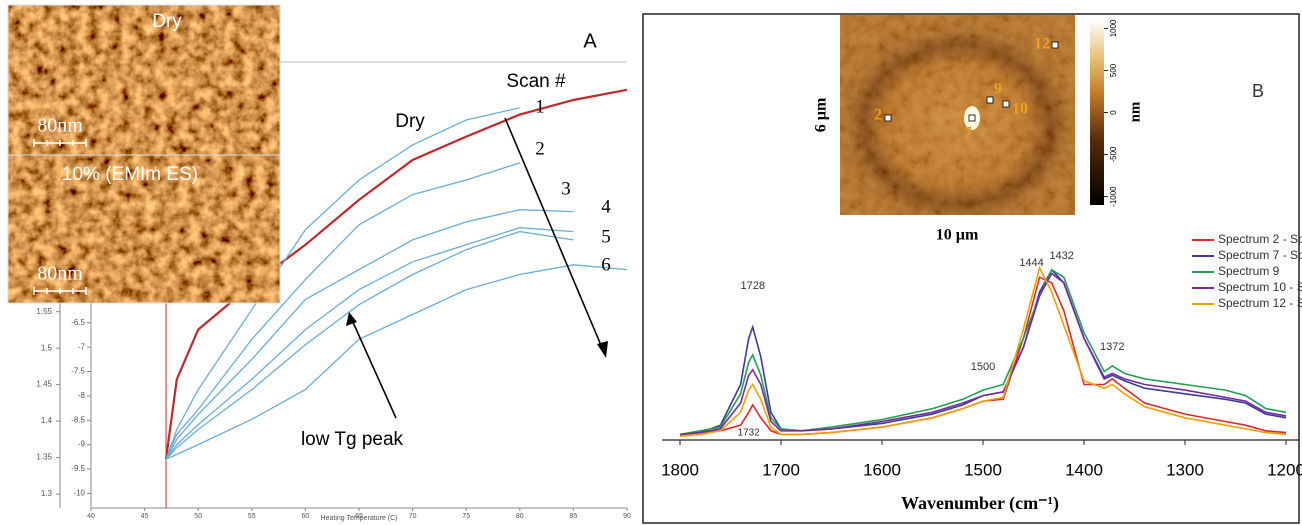 Image resolution: width=1302 pixels, height=525 pixels. Describe the element at coordinates (983, 469) in the screenshot. I see `x-tick-label: 1500` at that location.